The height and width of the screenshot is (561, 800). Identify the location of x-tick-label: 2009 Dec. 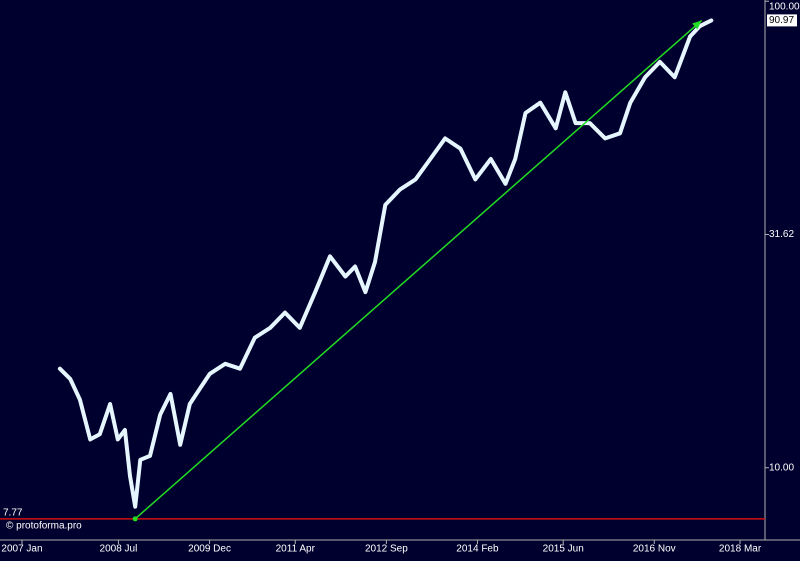
(209, 549).